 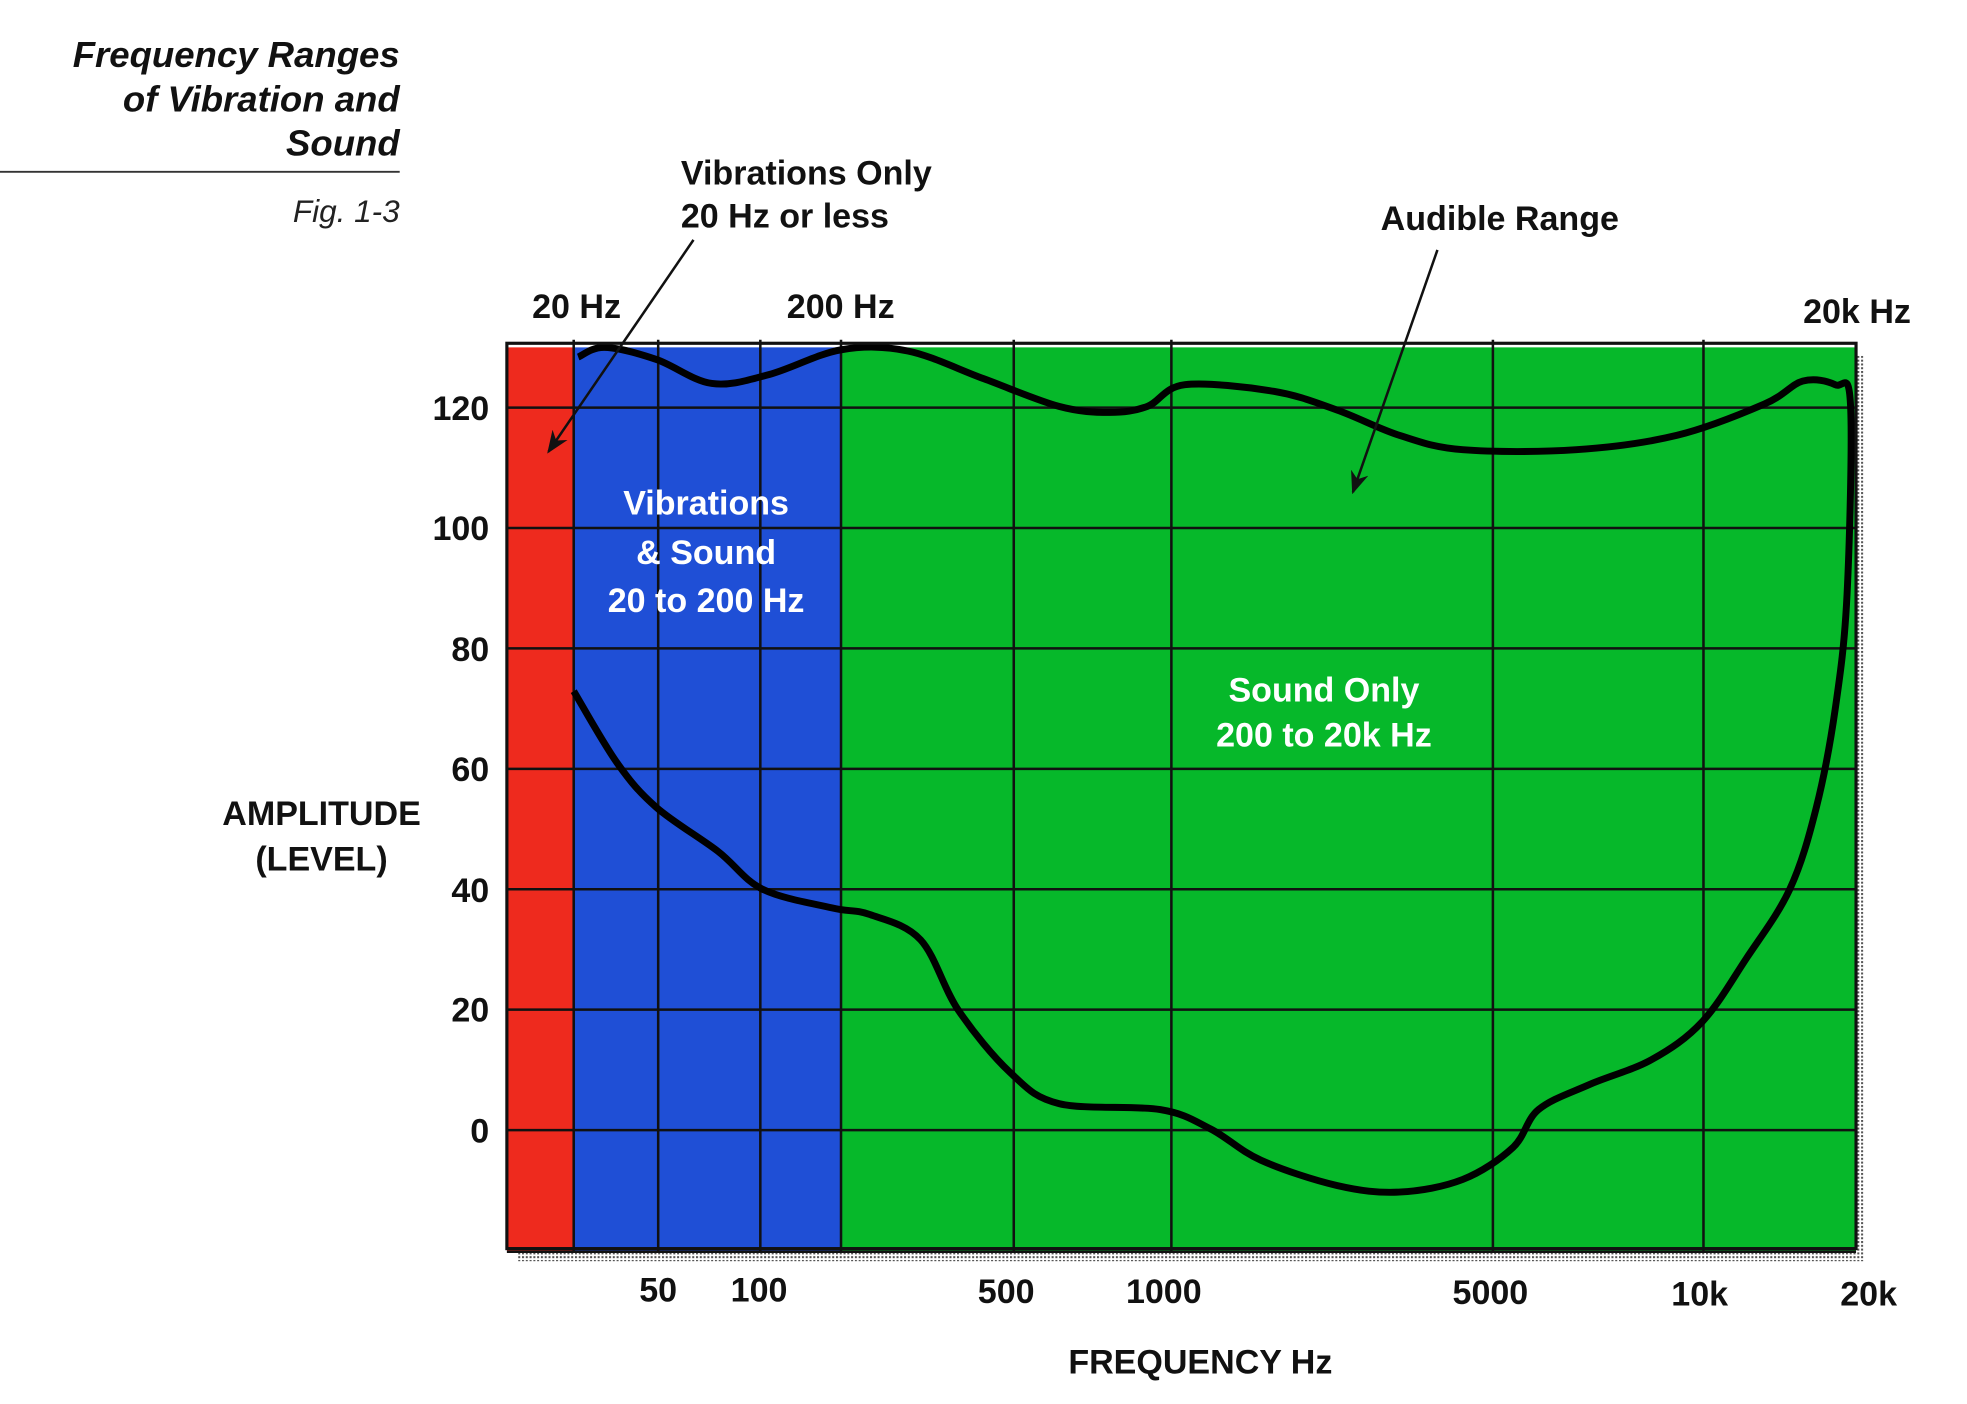 What do you see at coordinates (1324, 736) in the screenshot?
I see `region-label-sound-only-2: 200 to 20k Hz` at bounding box center [1324, 736].